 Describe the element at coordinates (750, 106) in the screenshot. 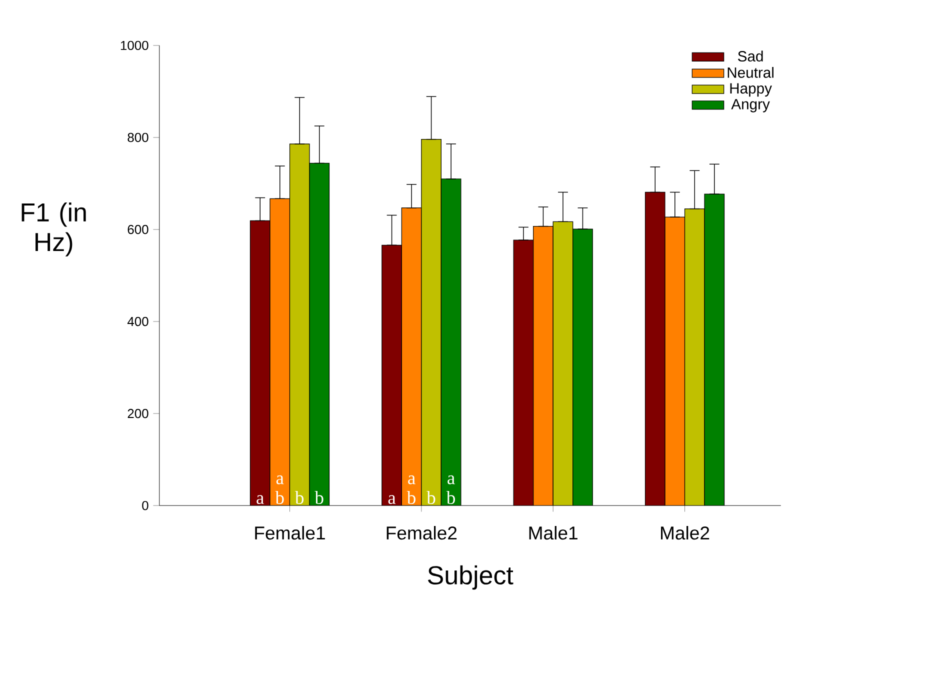

I see `legend-label: Angry` at that location.